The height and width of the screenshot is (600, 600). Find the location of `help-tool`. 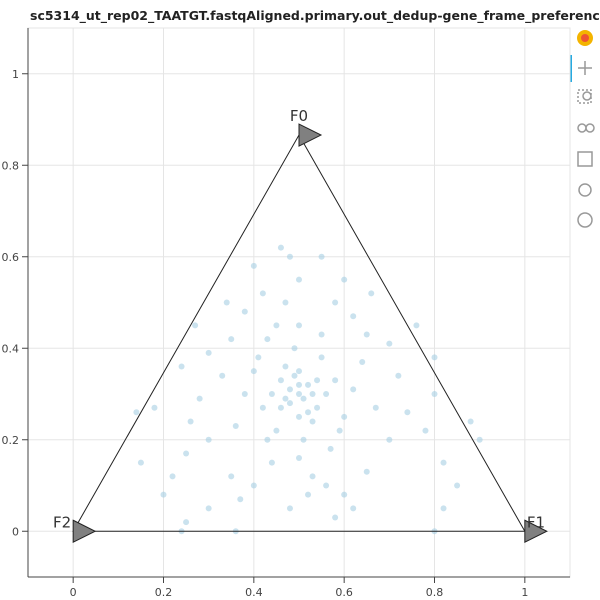

help-tool is located at coordinates (585, 220).